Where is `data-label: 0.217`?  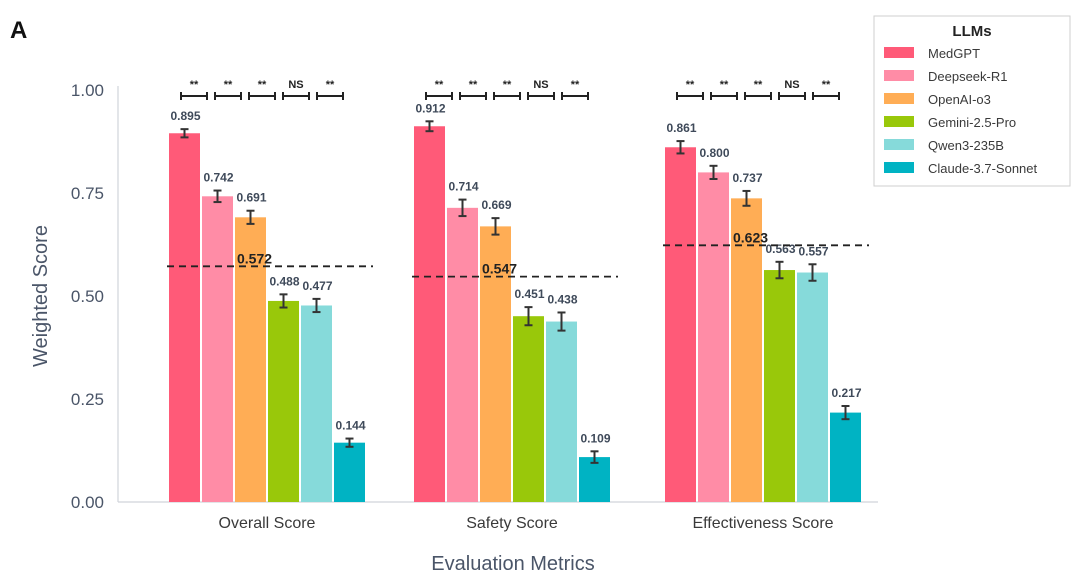
data-label: 0.217 is located at coordinates (846, 393).